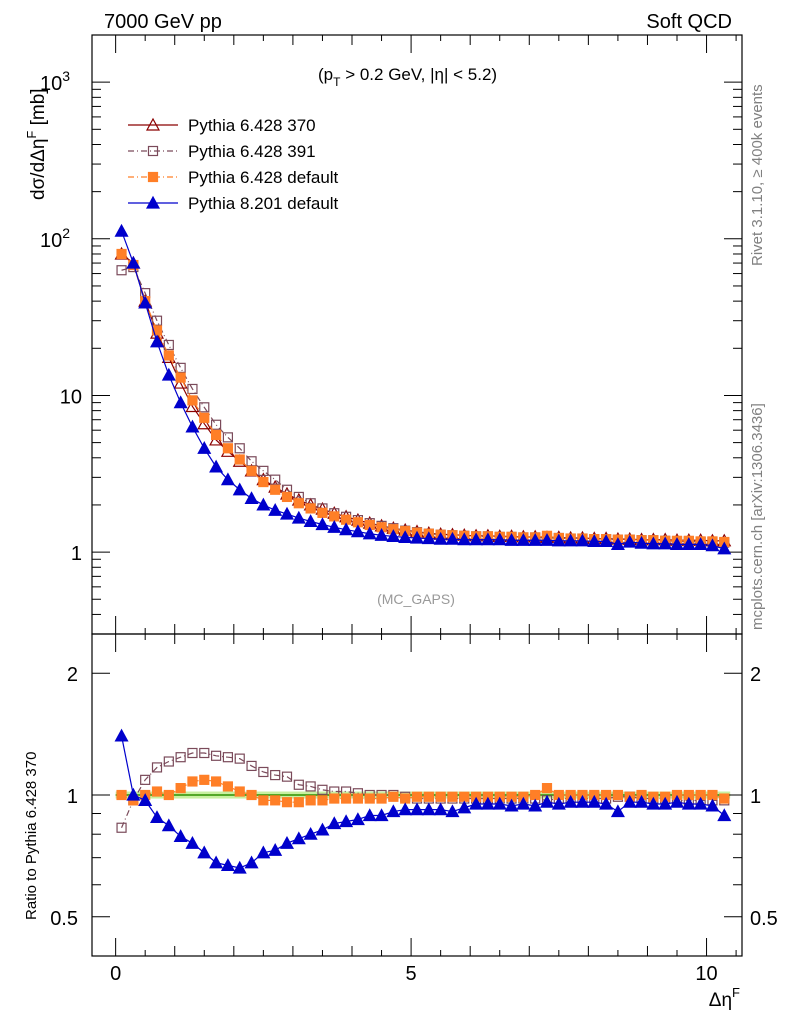  I want to click on analysis-watermark: (MC_GAPS), so click(416, 599).